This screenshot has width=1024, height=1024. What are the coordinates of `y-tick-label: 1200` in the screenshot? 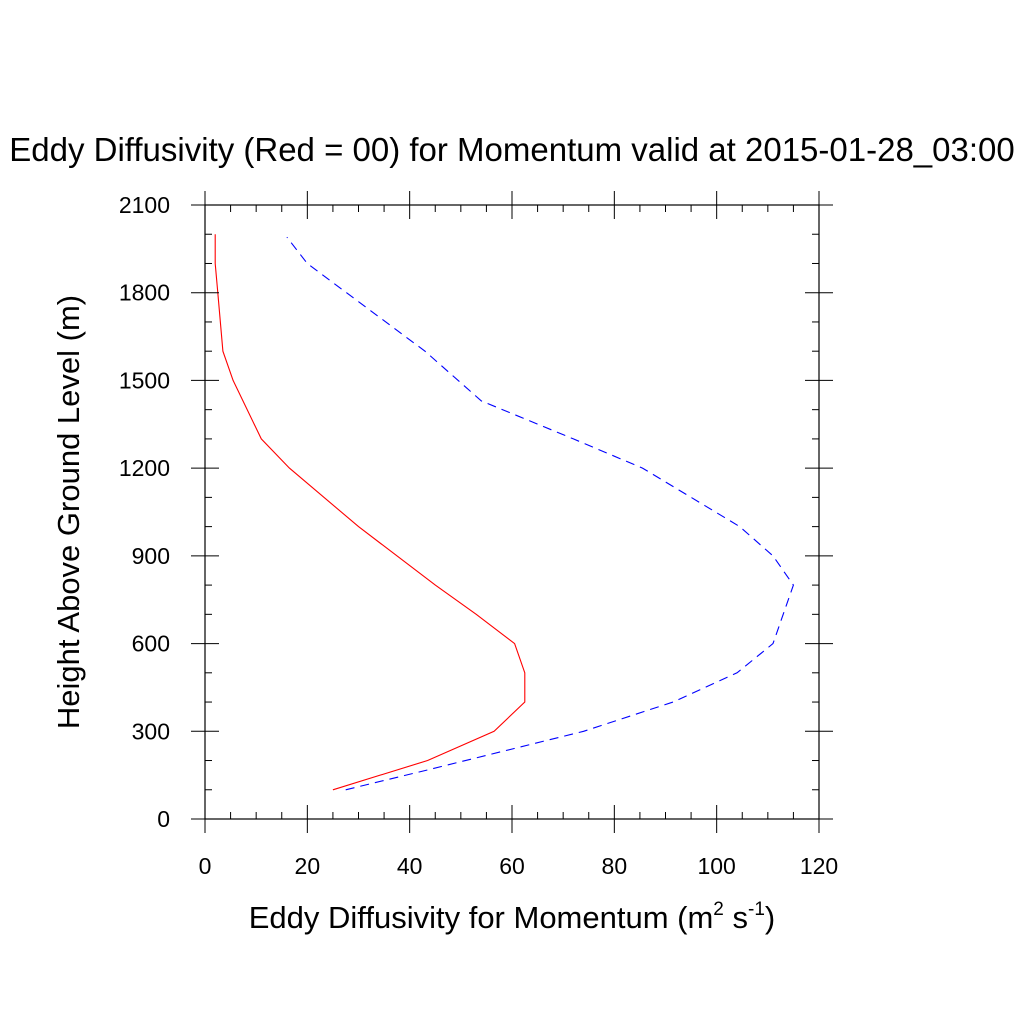 It's located at (144, 468).